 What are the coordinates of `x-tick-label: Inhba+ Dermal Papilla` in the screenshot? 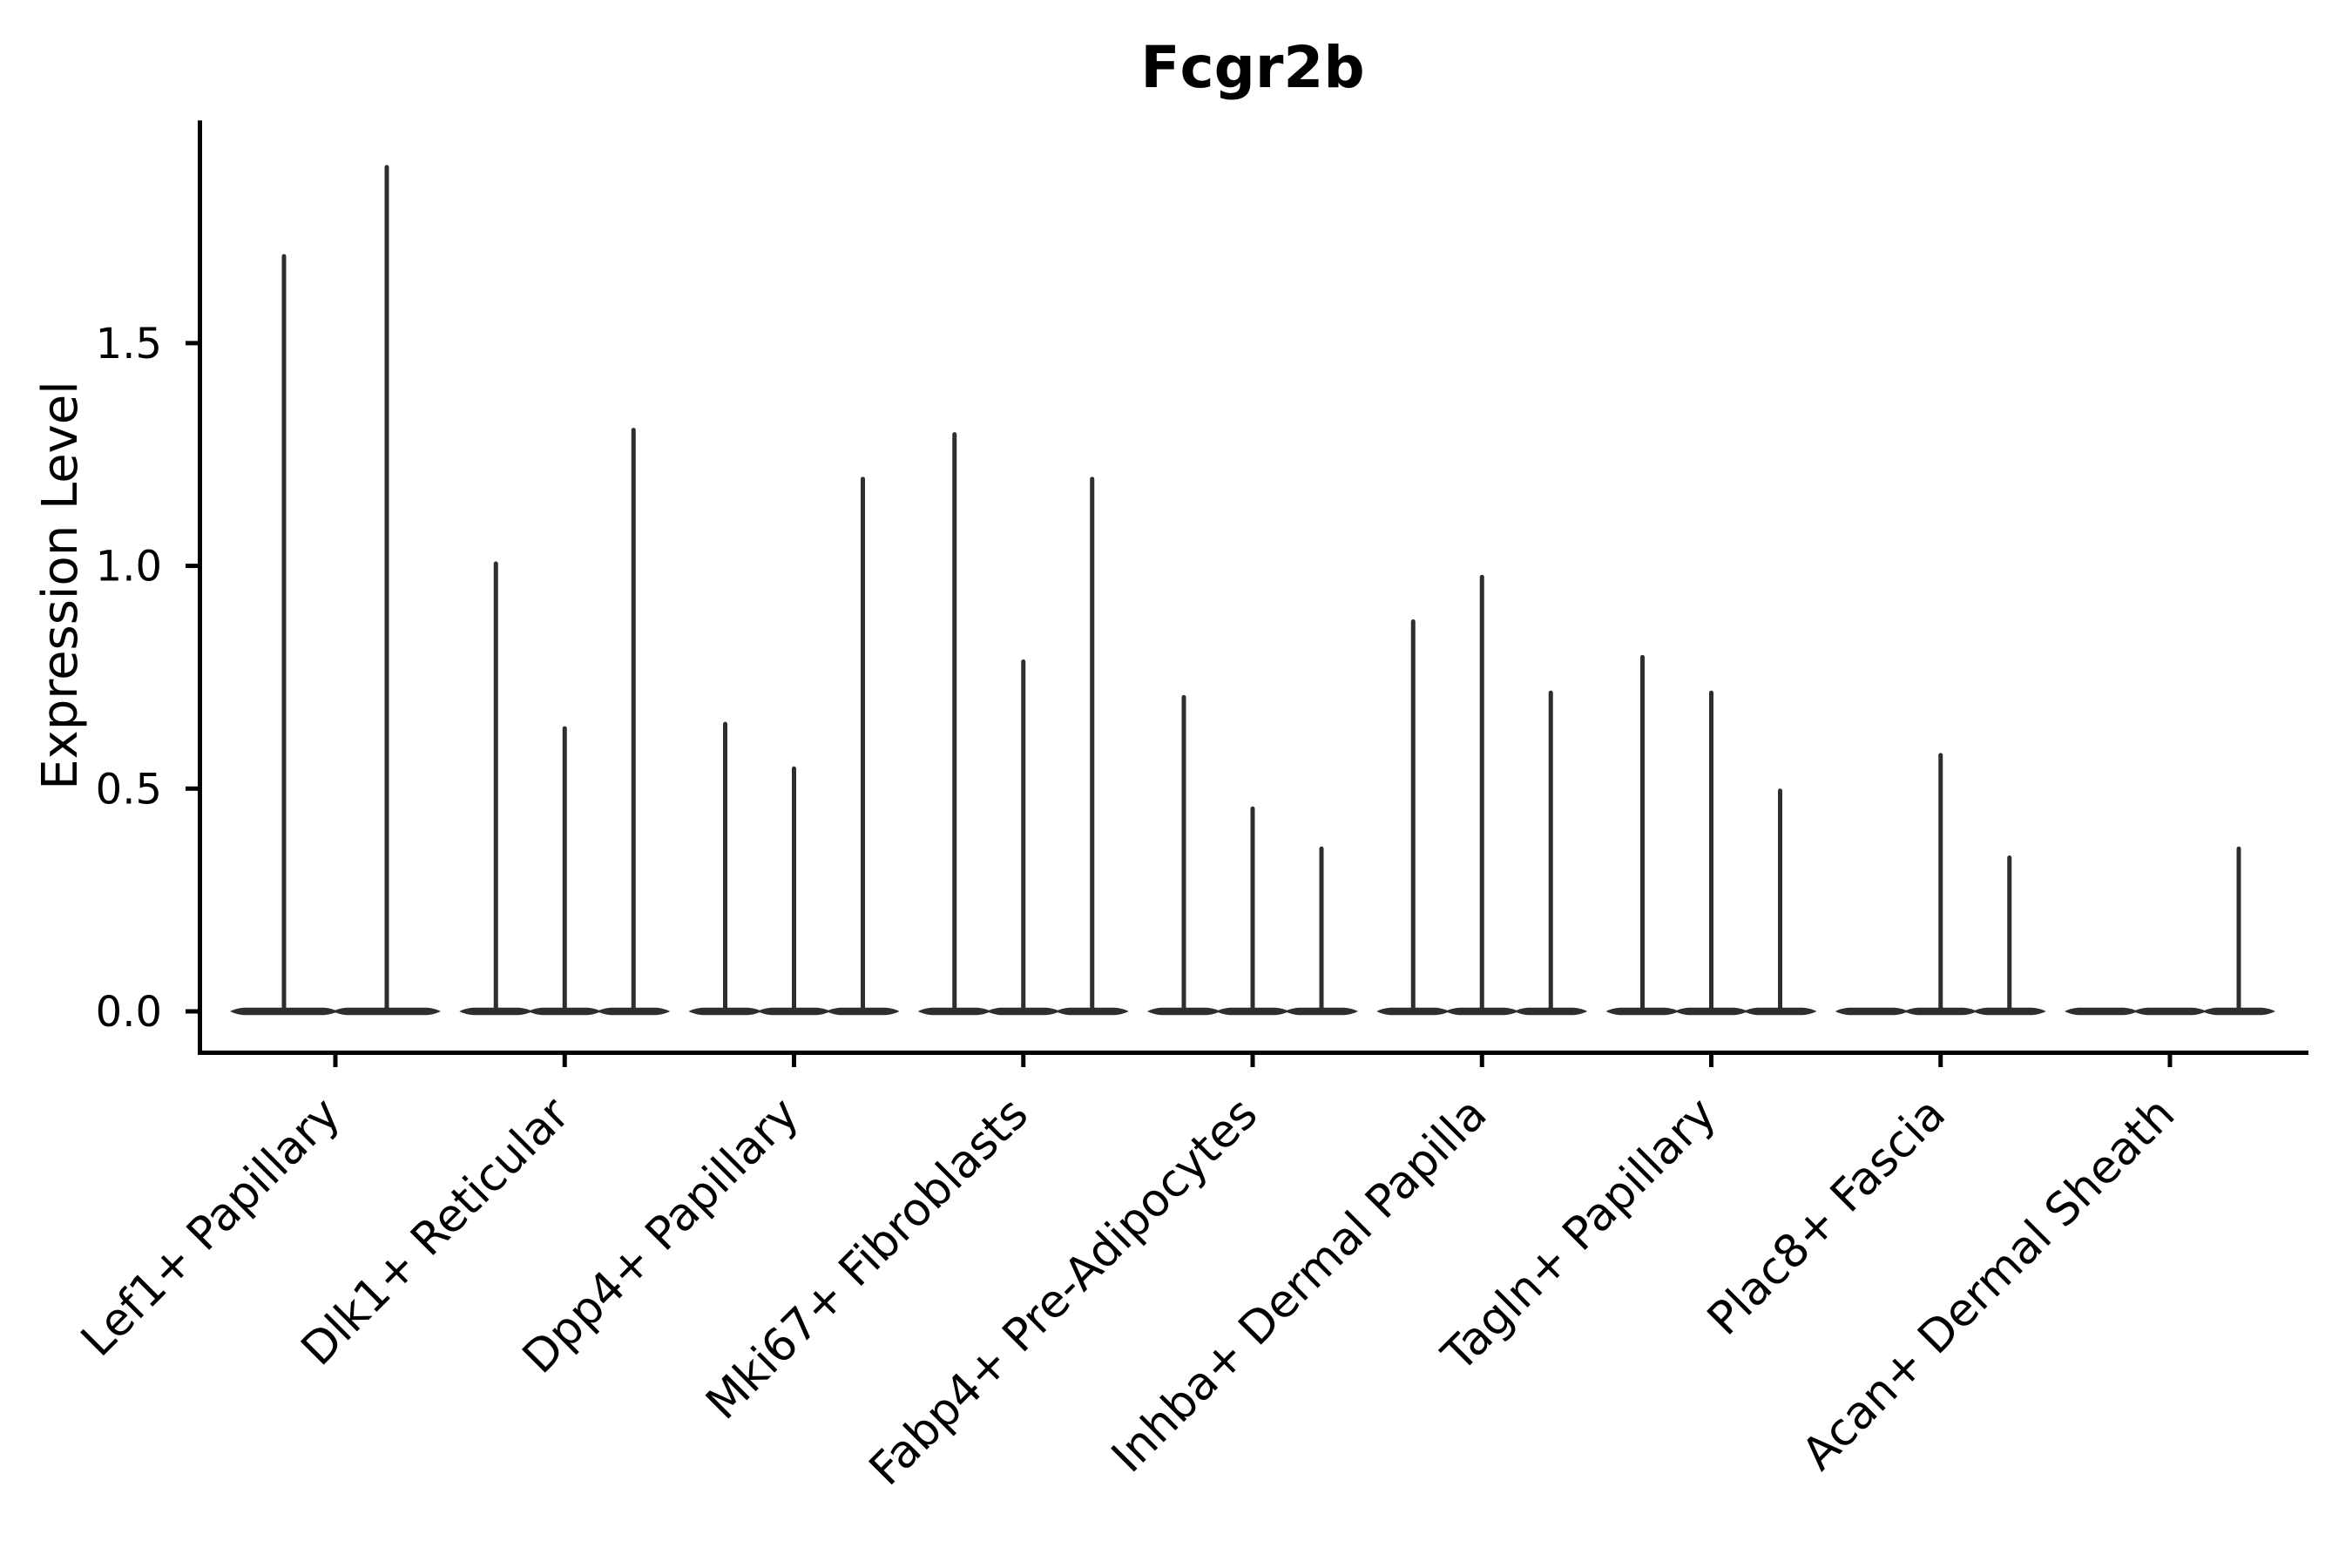 It's located at (1300, 1285).